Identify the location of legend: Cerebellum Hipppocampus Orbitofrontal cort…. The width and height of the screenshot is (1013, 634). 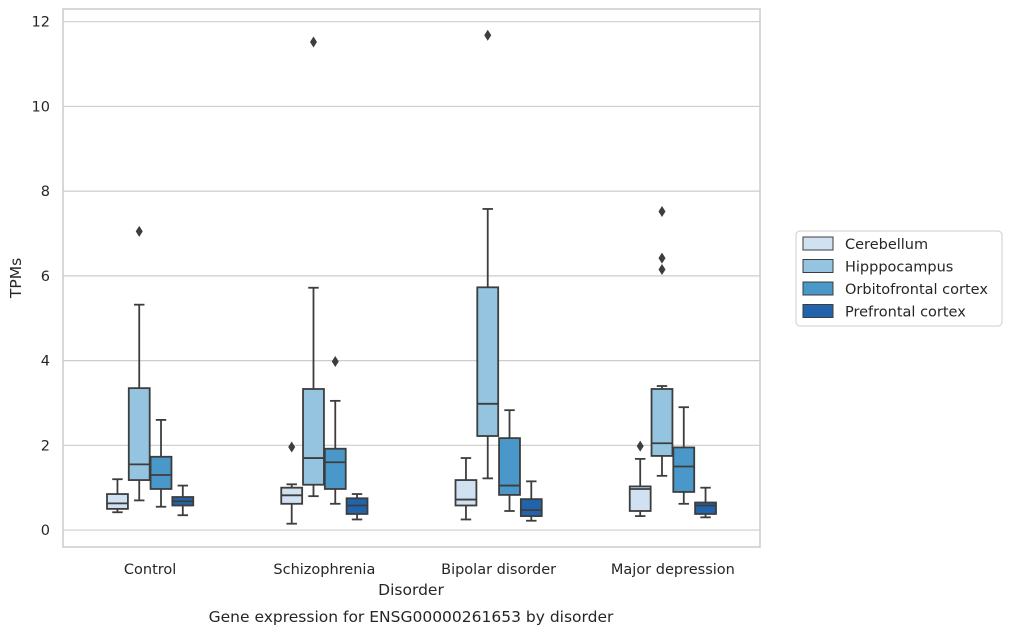
(899, 278).